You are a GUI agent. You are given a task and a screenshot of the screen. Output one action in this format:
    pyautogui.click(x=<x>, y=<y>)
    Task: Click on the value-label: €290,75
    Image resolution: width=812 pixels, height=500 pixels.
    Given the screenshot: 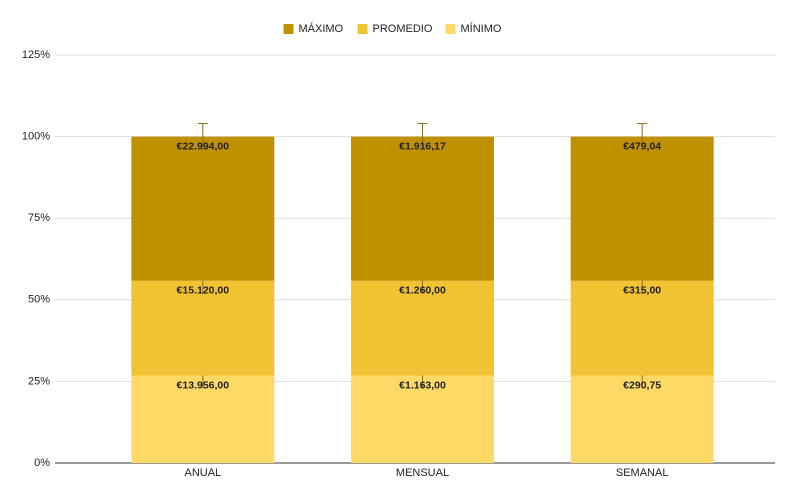 What is the action you would take?
    pyautogui.click(x=642, y=385)
    